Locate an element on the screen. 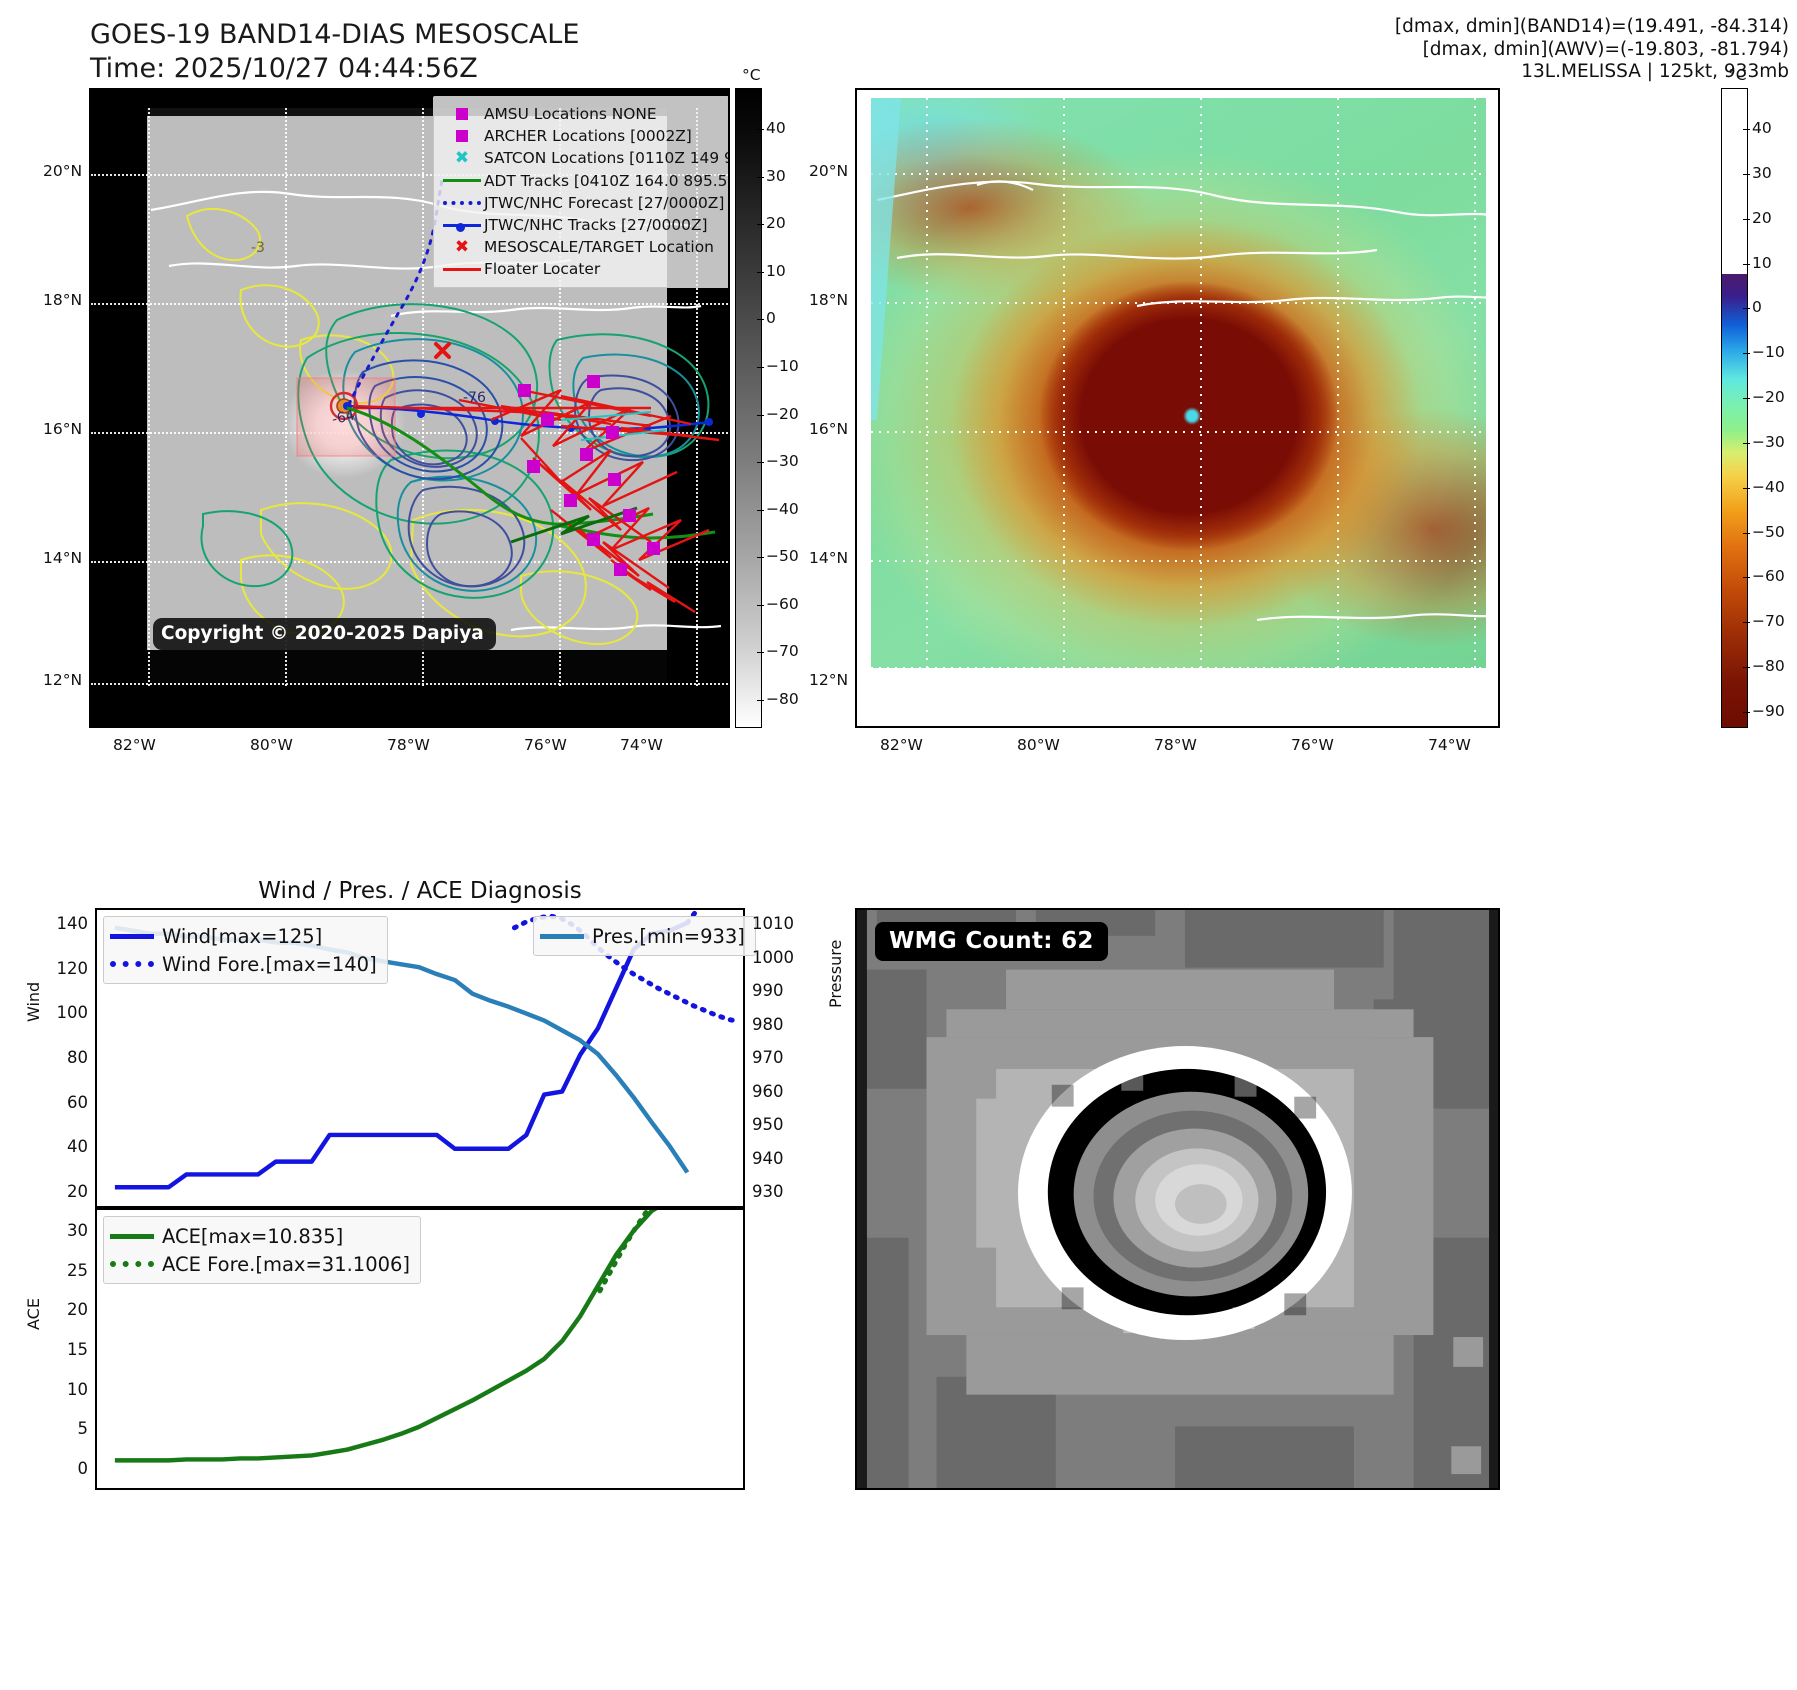 The image size is (1797, 1690). ir-image-top-edge is located at coordinates (407, 112).